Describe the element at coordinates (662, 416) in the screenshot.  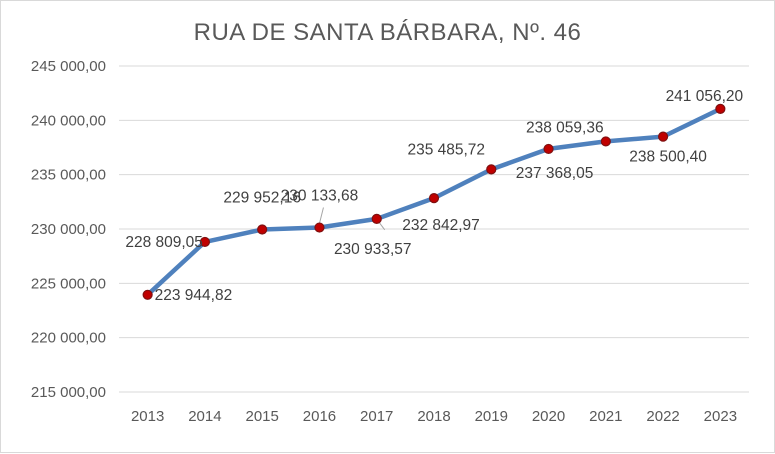
I see `x-tick-label: 2022` at that location.